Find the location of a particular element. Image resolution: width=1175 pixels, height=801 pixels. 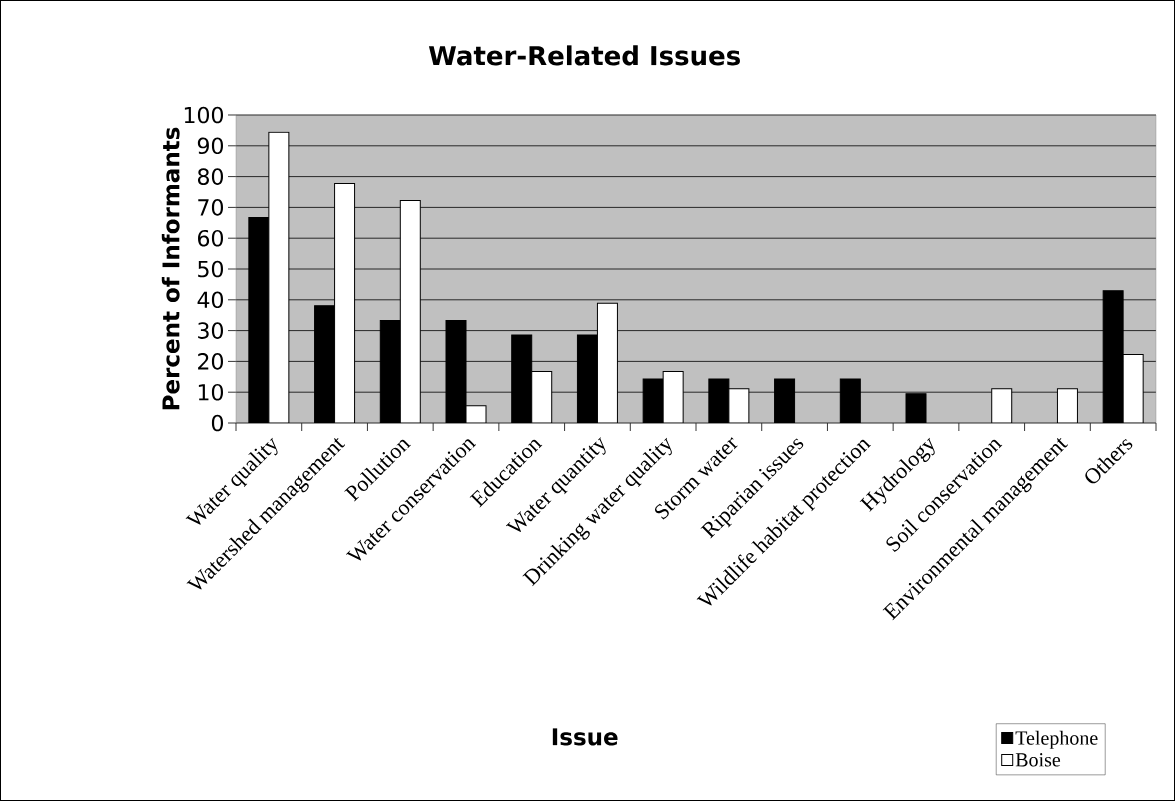

y-tick-label: 50 is located at coordinates (210, 269).